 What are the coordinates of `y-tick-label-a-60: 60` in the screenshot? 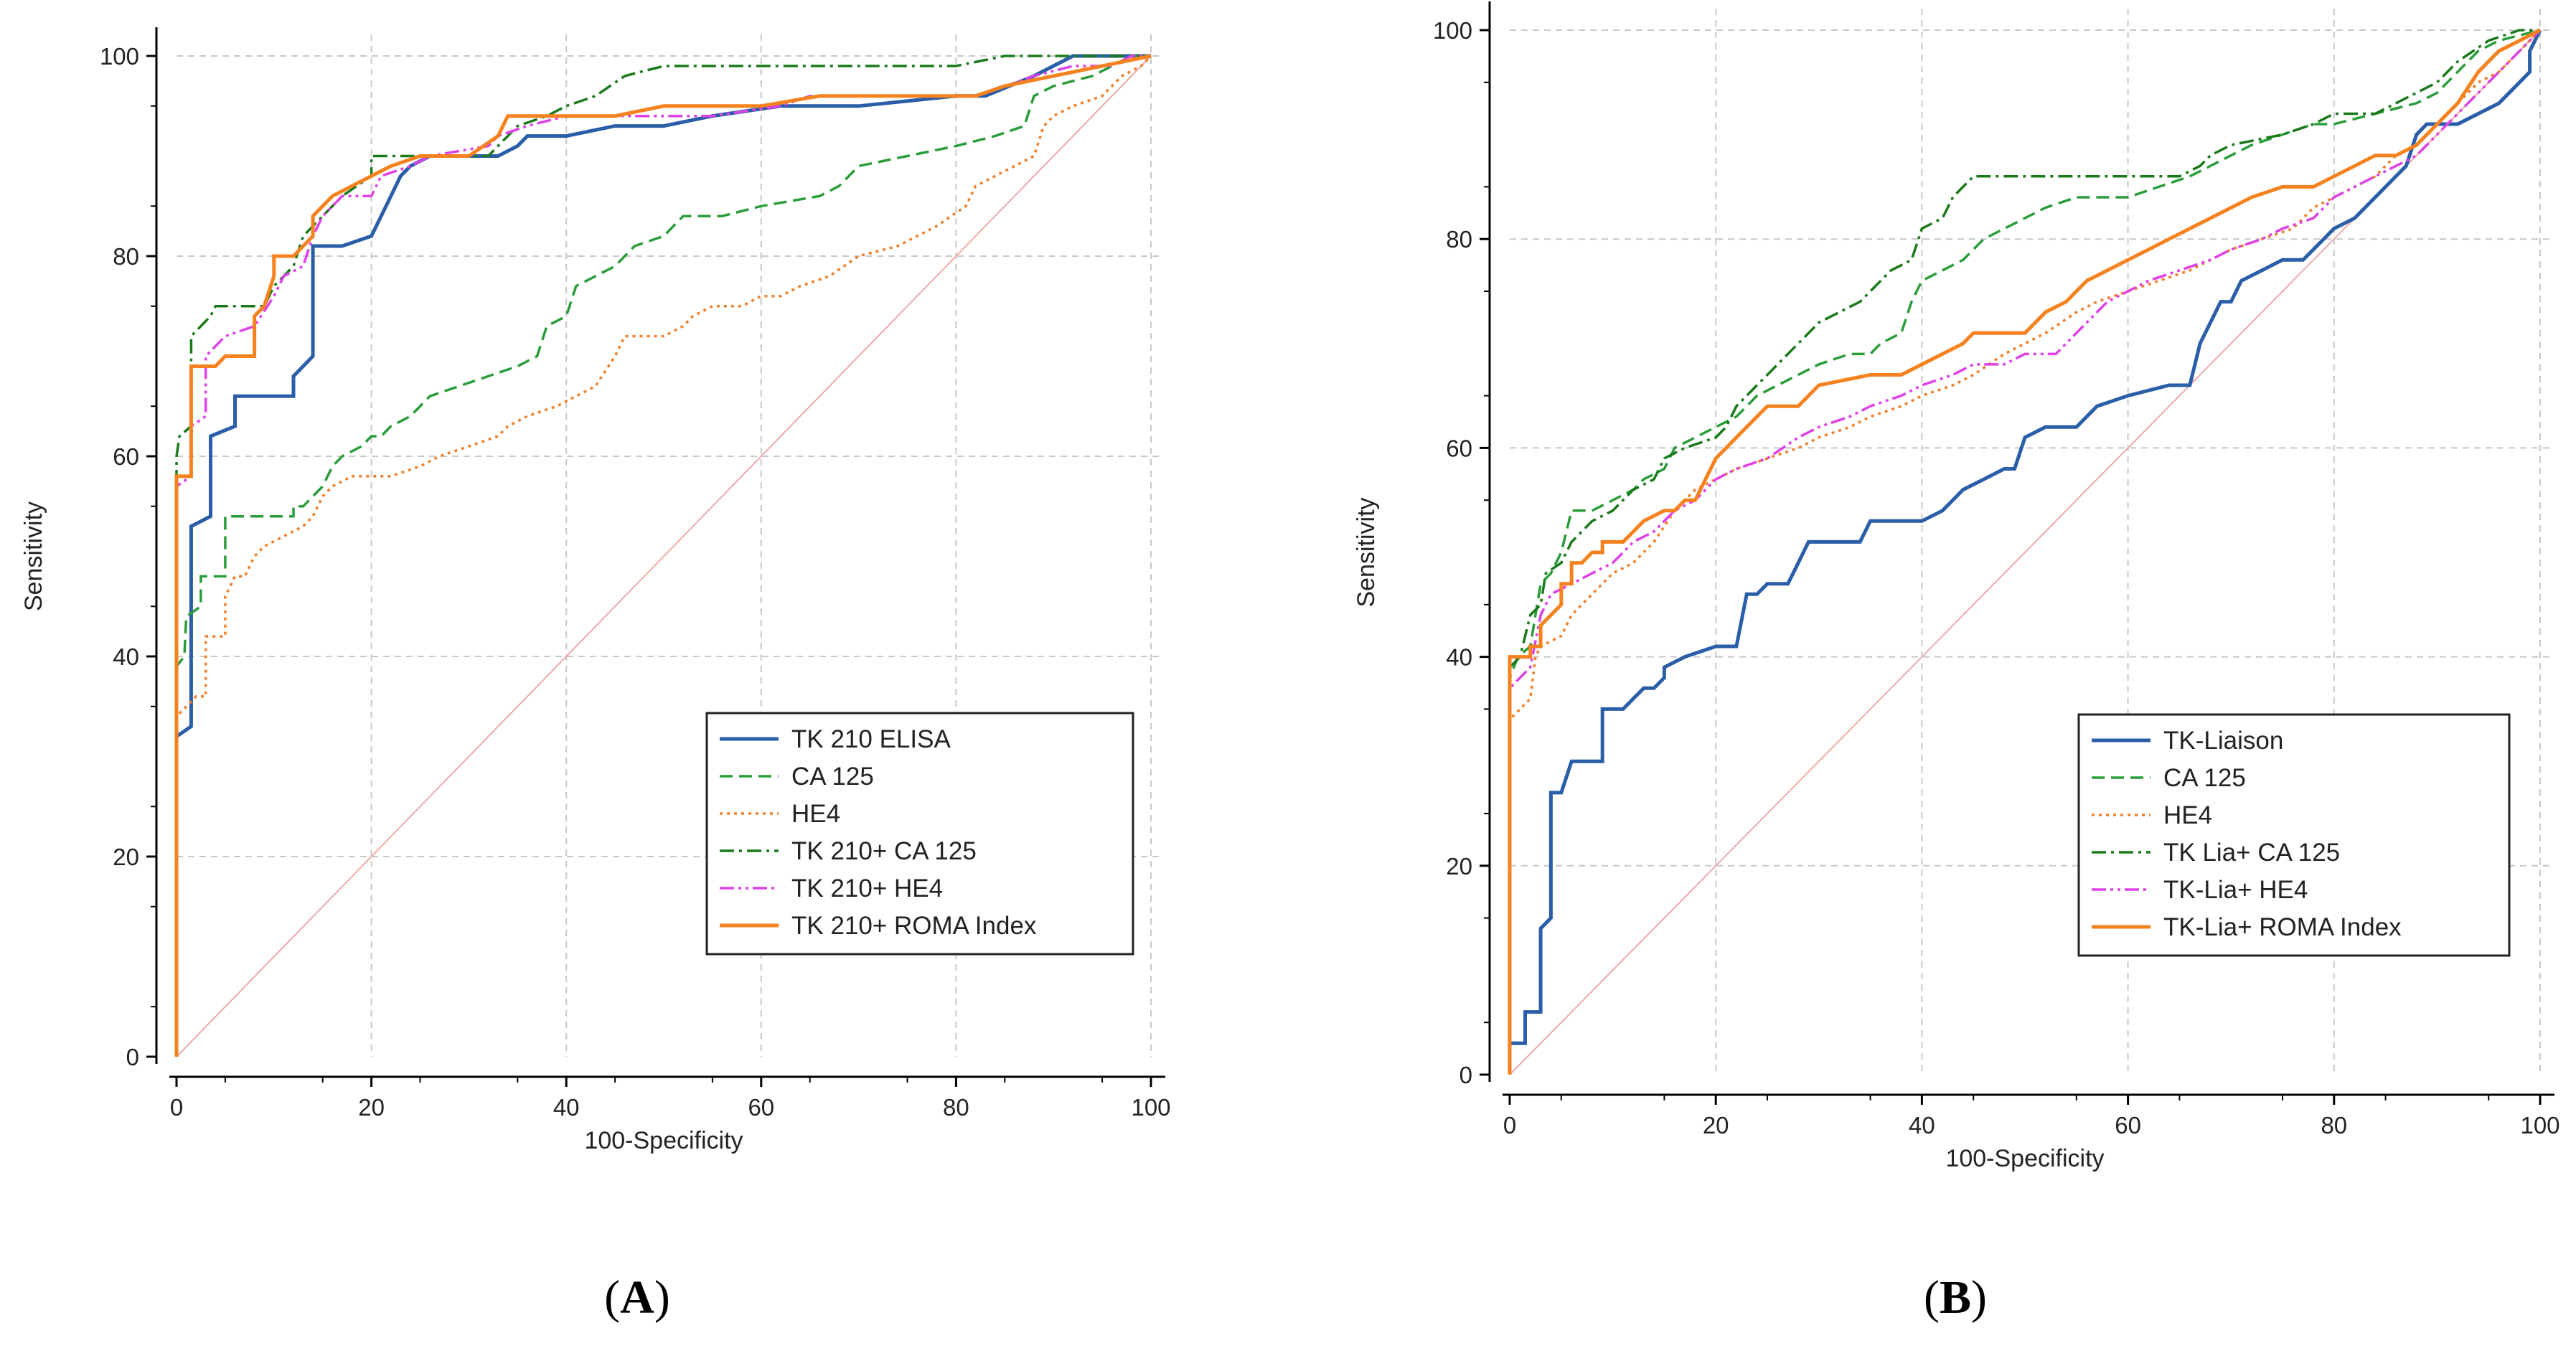 It's located at (126, 456).